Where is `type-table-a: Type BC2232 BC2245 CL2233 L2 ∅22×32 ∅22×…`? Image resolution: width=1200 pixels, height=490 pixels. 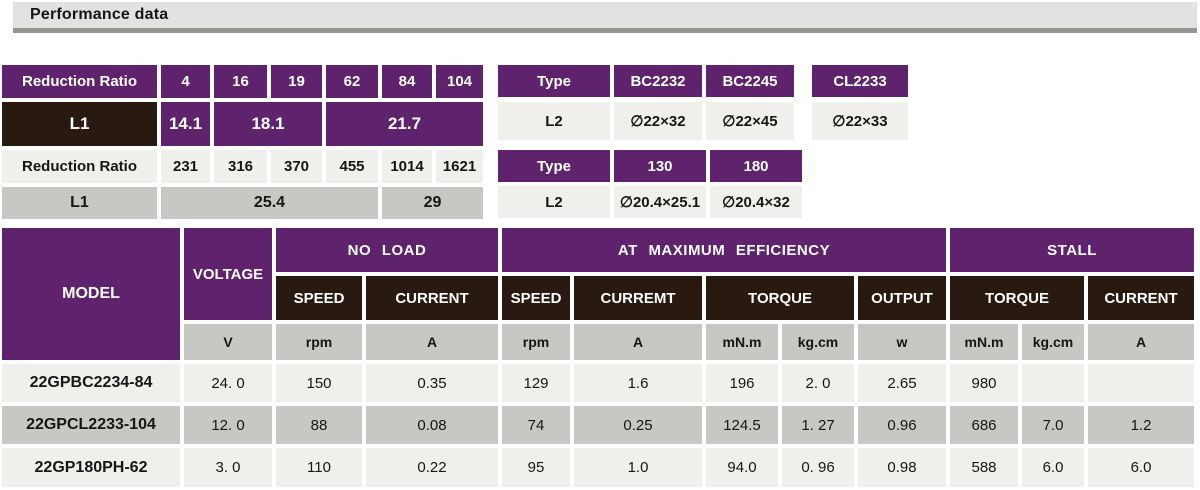
type-table-a: Type BC2232 BC2245 CL2233 L2 ∅22×32 ∅22×… is located at coordinates (703, 102).